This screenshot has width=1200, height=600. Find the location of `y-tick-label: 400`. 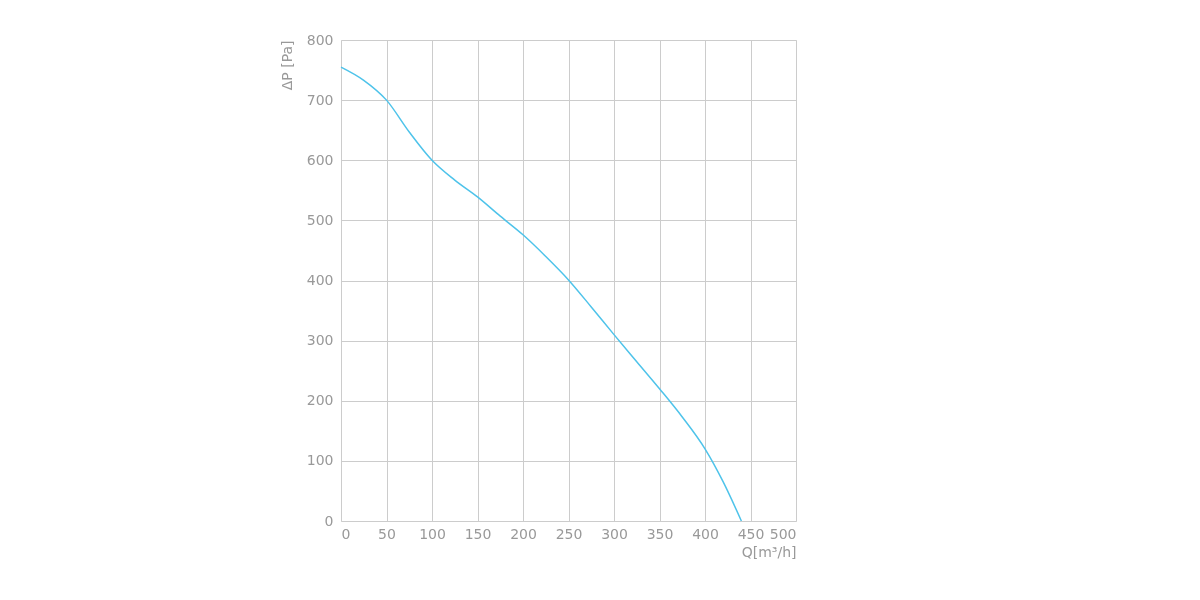

y-tick-label: 400 is located at coordinates (320, 280).